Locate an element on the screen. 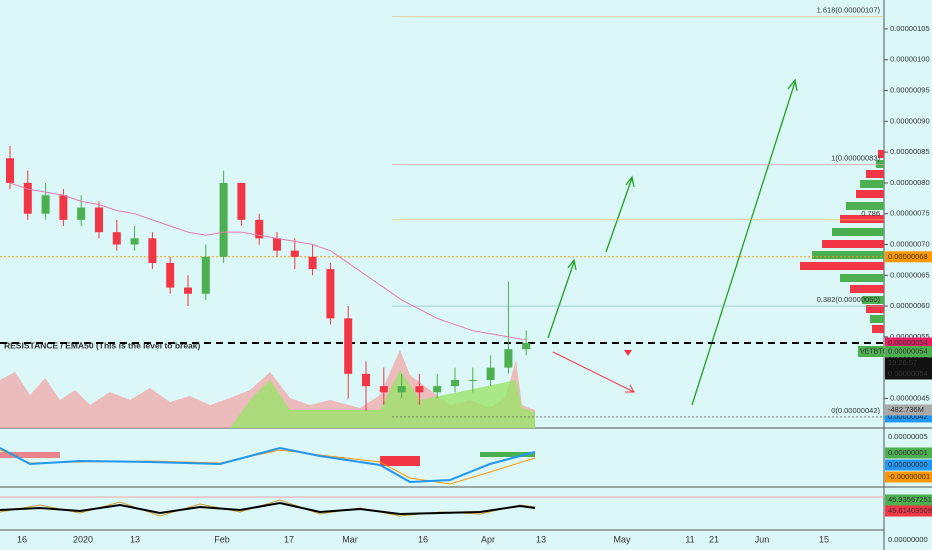  countdown-bg is located at coordinates (908, 363).